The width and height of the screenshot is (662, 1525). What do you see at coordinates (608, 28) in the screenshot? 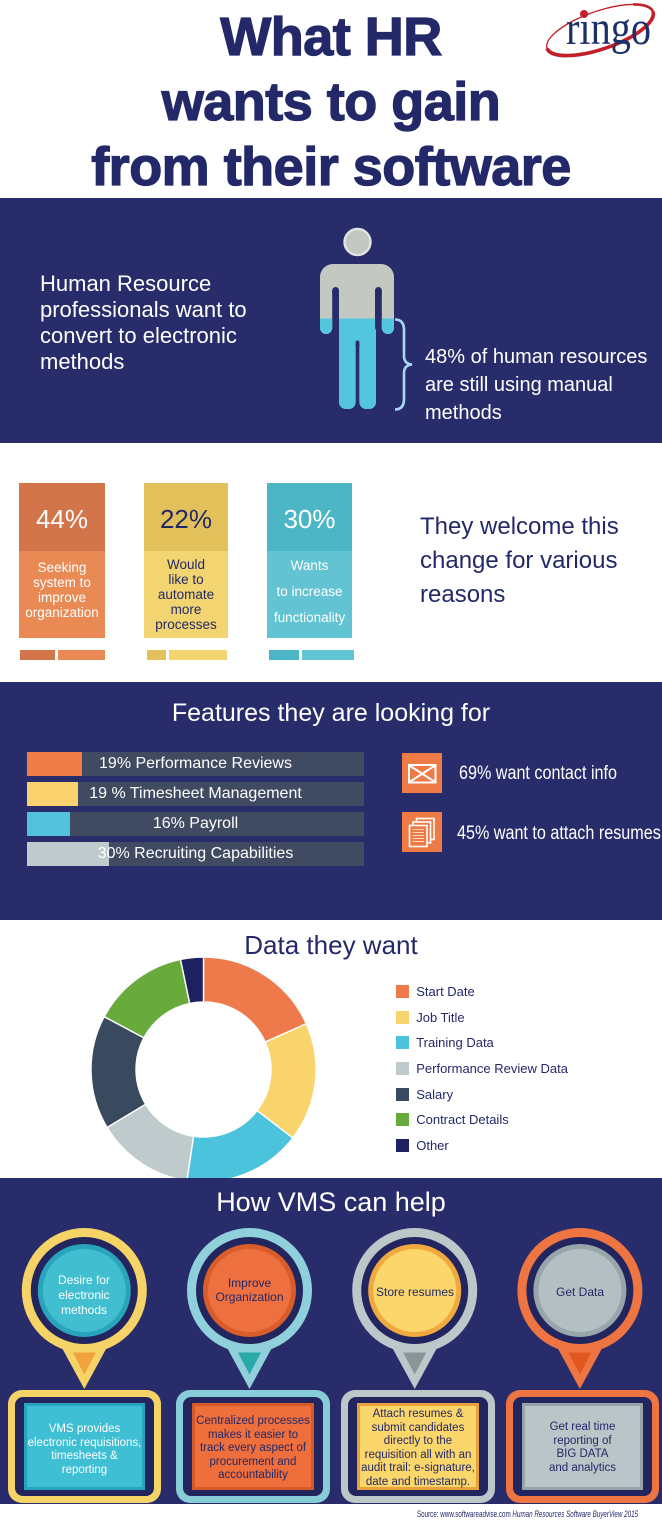
I see `svg-text: ringo` at bounding box center [608, 28].